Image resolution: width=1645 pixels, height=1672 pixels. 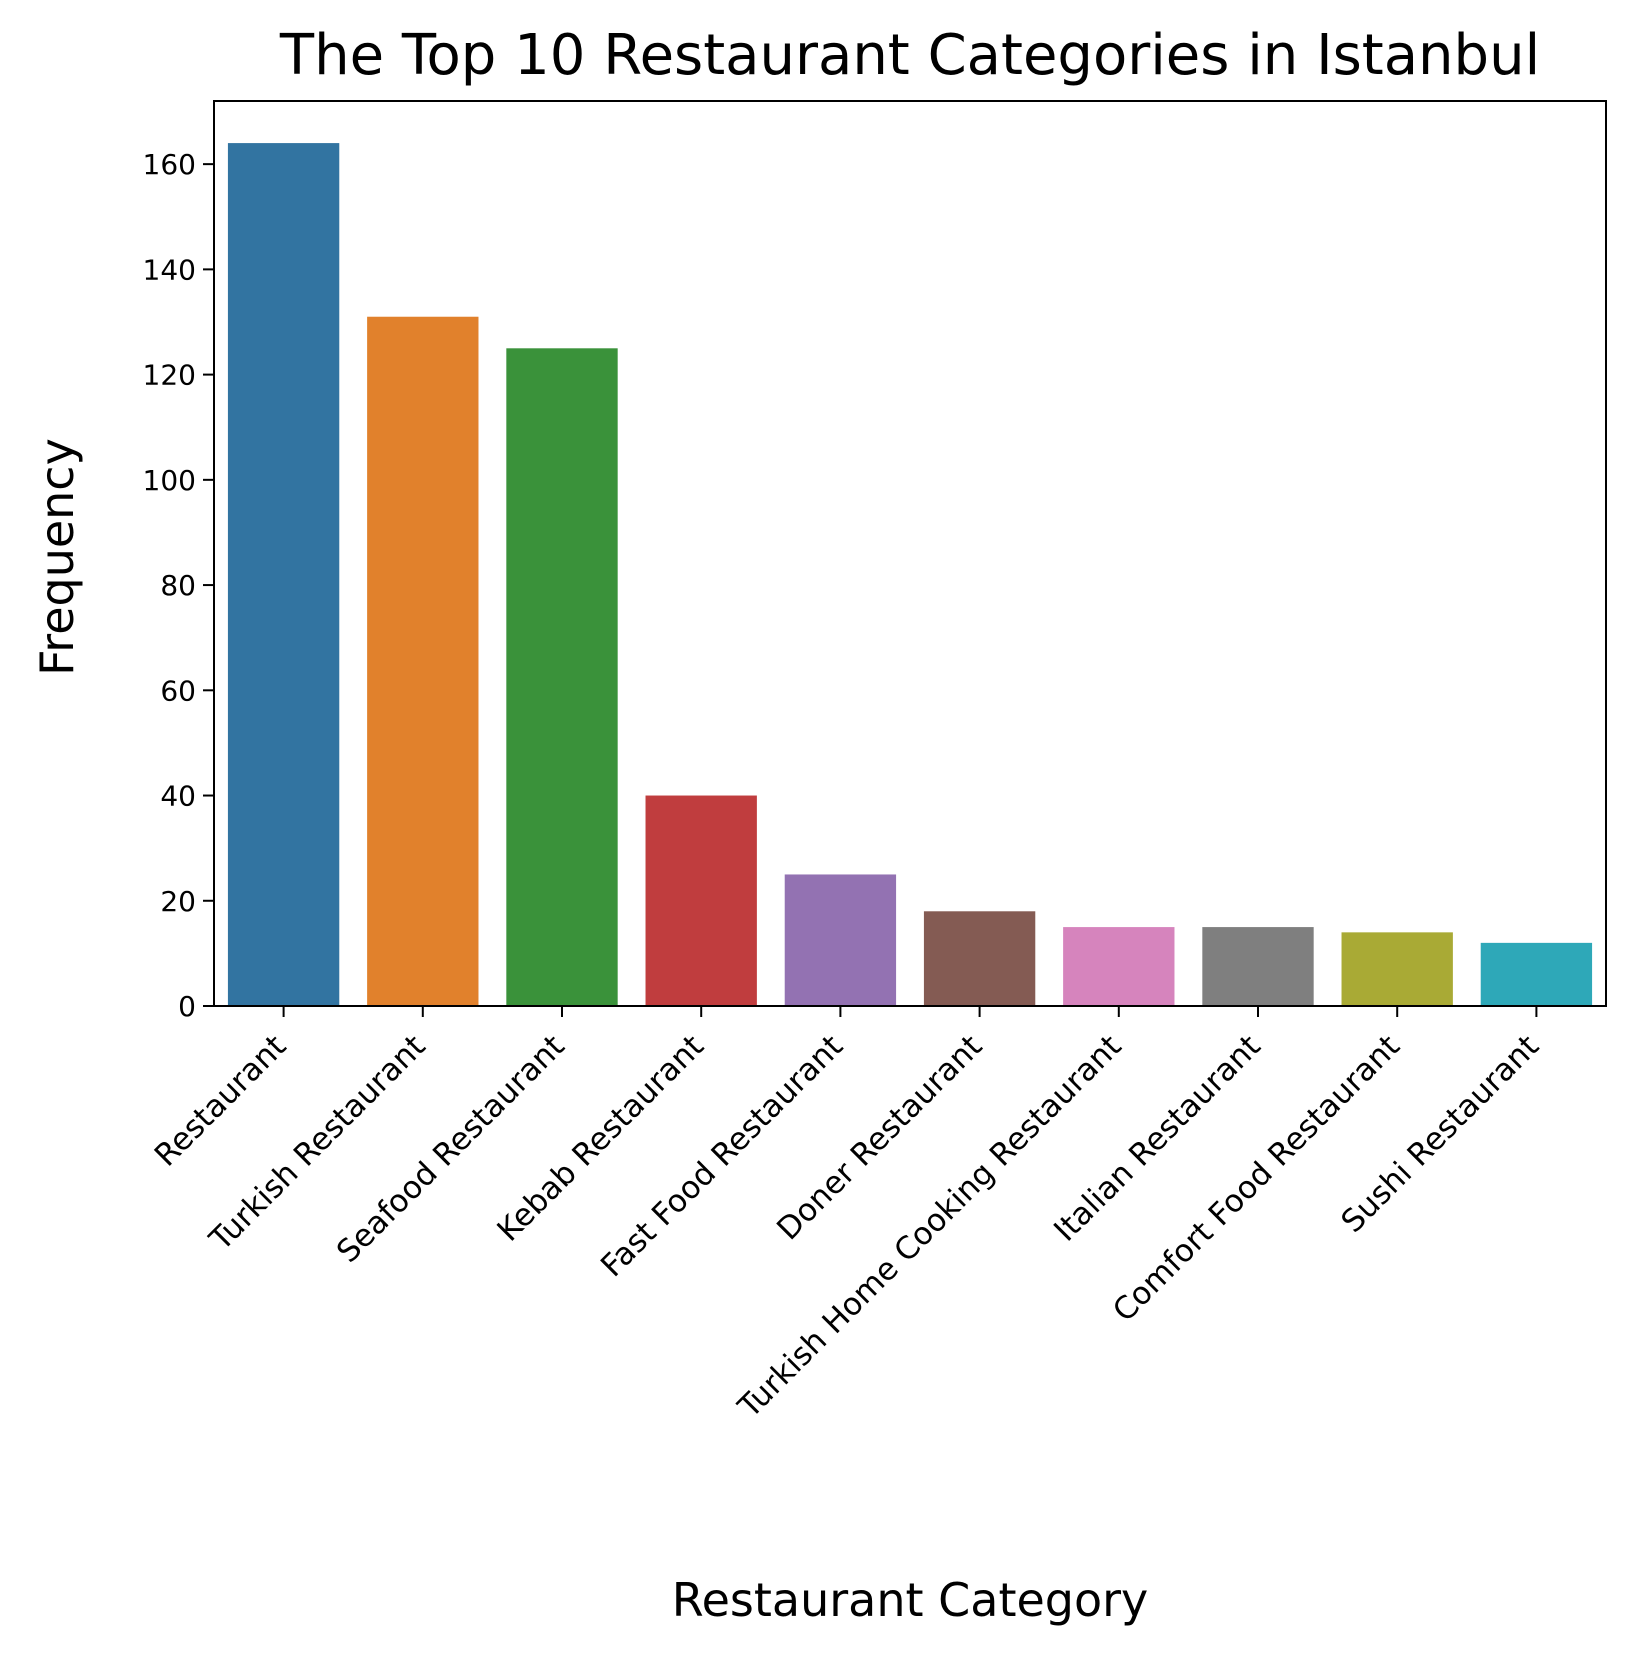 What do you see at coordinates (169, 269) in the screenshot?
I see `y-tick-label: 140` at bounding box center [169, 269].